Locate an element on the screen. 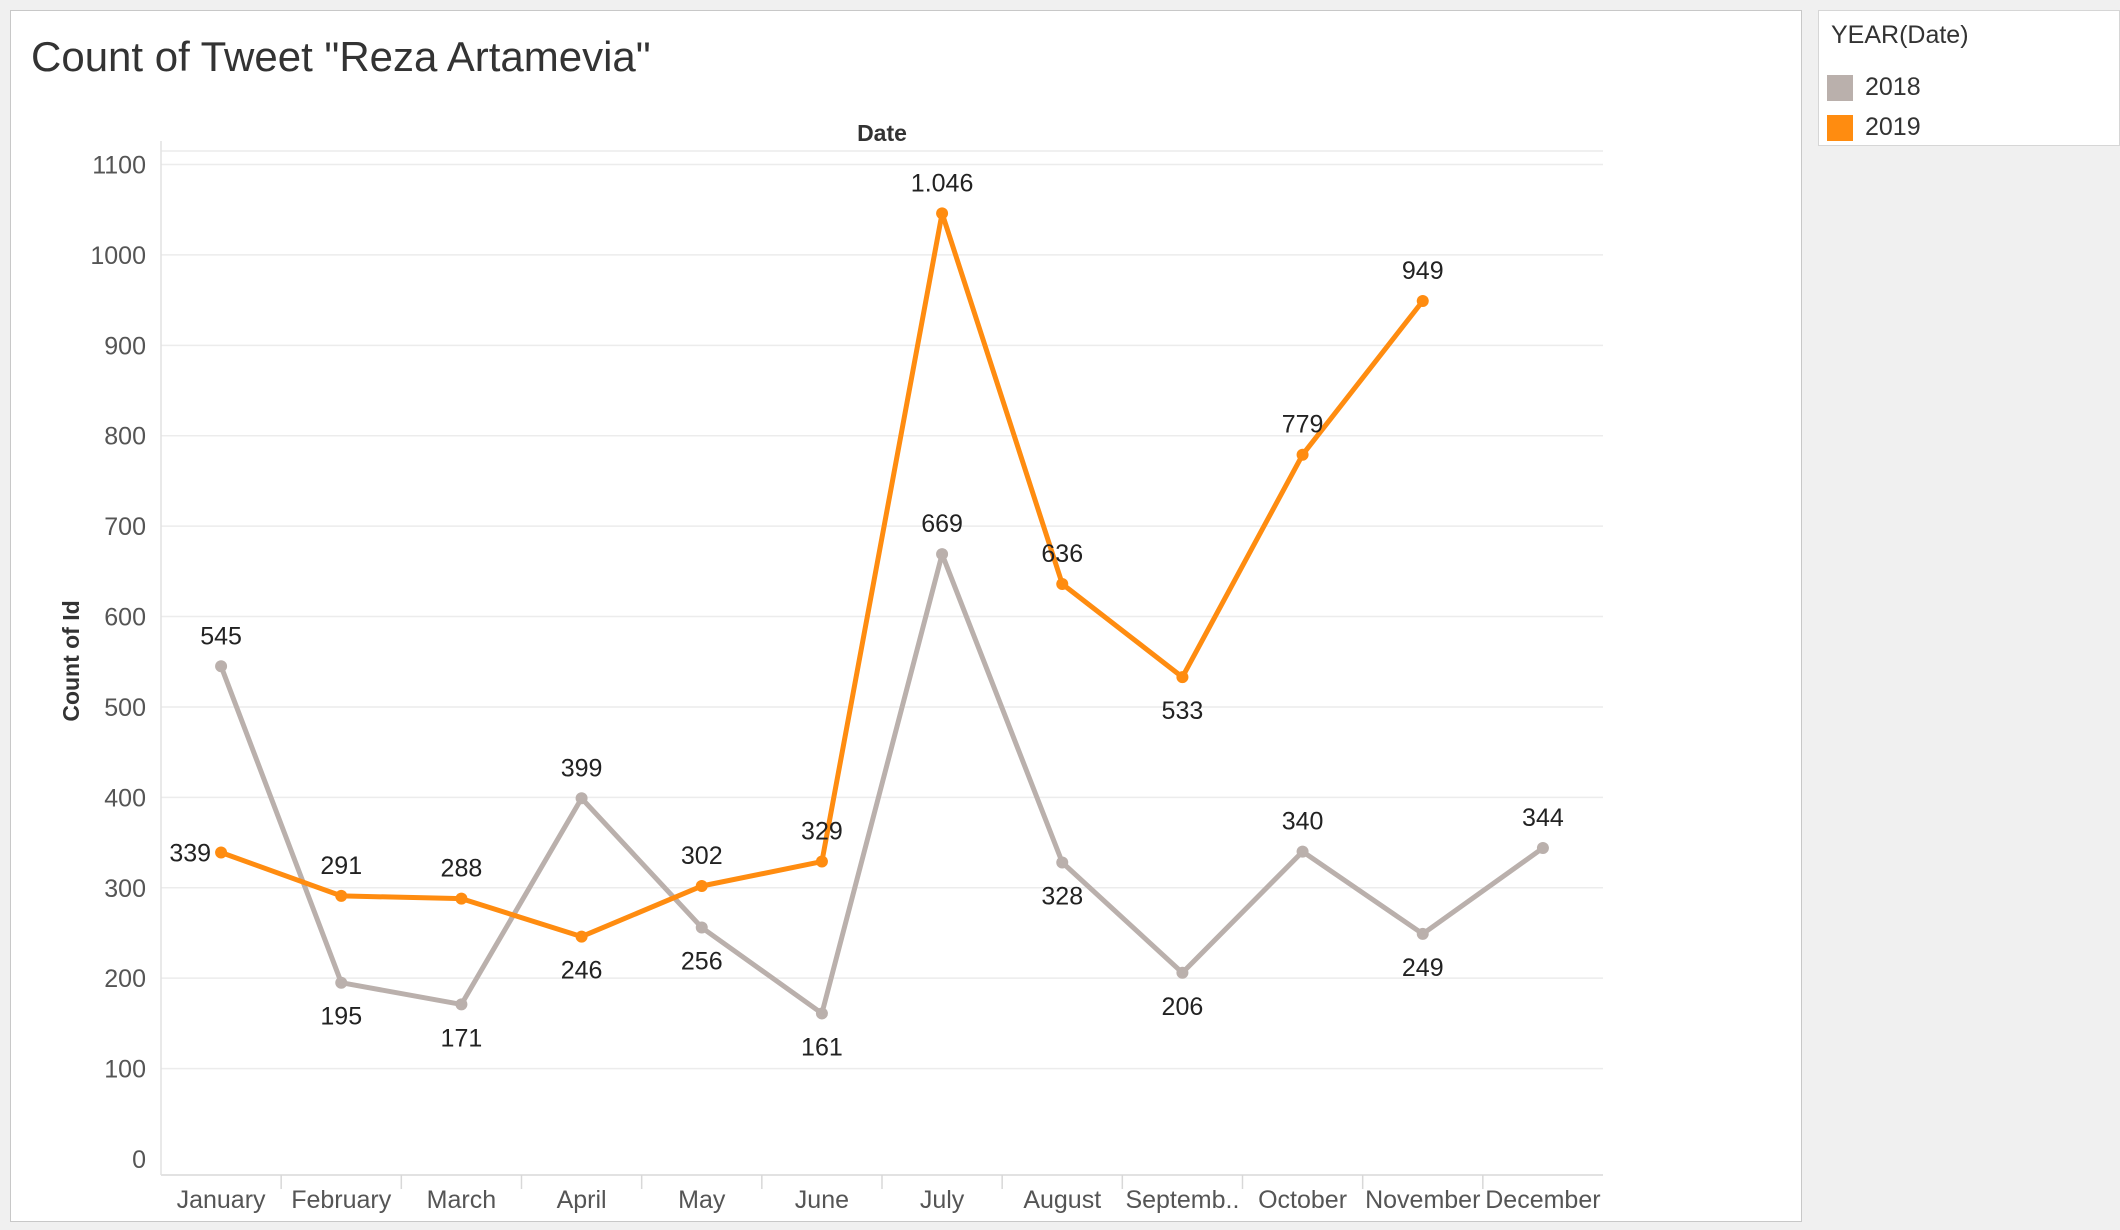 This screenshot has width=2120, height=1230. x-tick-label: October is located at coordinates (1302, 1200).